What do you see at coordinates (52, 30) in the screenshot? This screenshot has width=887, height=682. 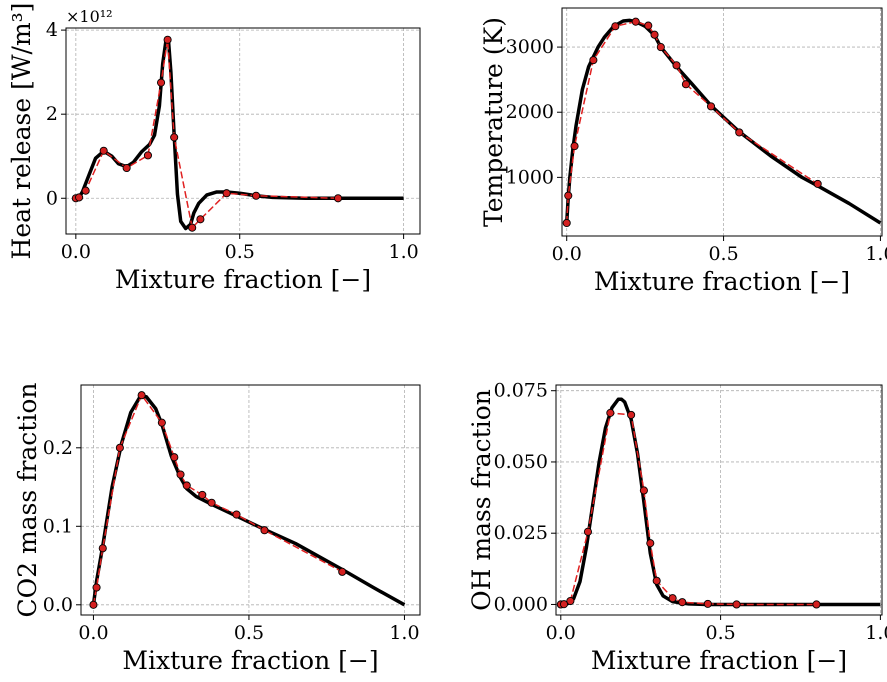 I see `y-tick-label: 4` at bounding box center [52, 30].